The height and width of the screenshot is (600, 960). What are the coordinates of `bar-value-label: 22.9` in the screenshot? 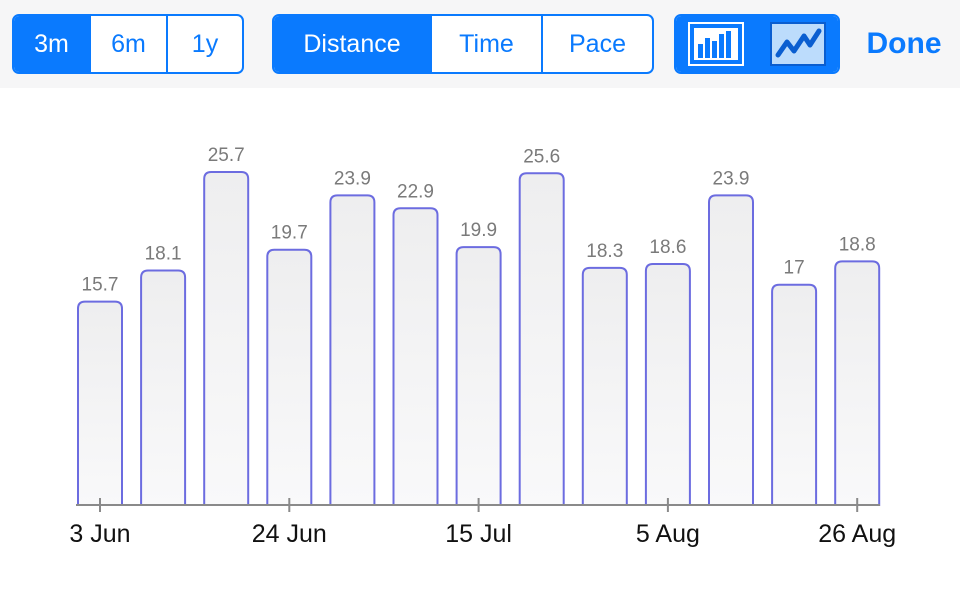 It's located at (415, 191).